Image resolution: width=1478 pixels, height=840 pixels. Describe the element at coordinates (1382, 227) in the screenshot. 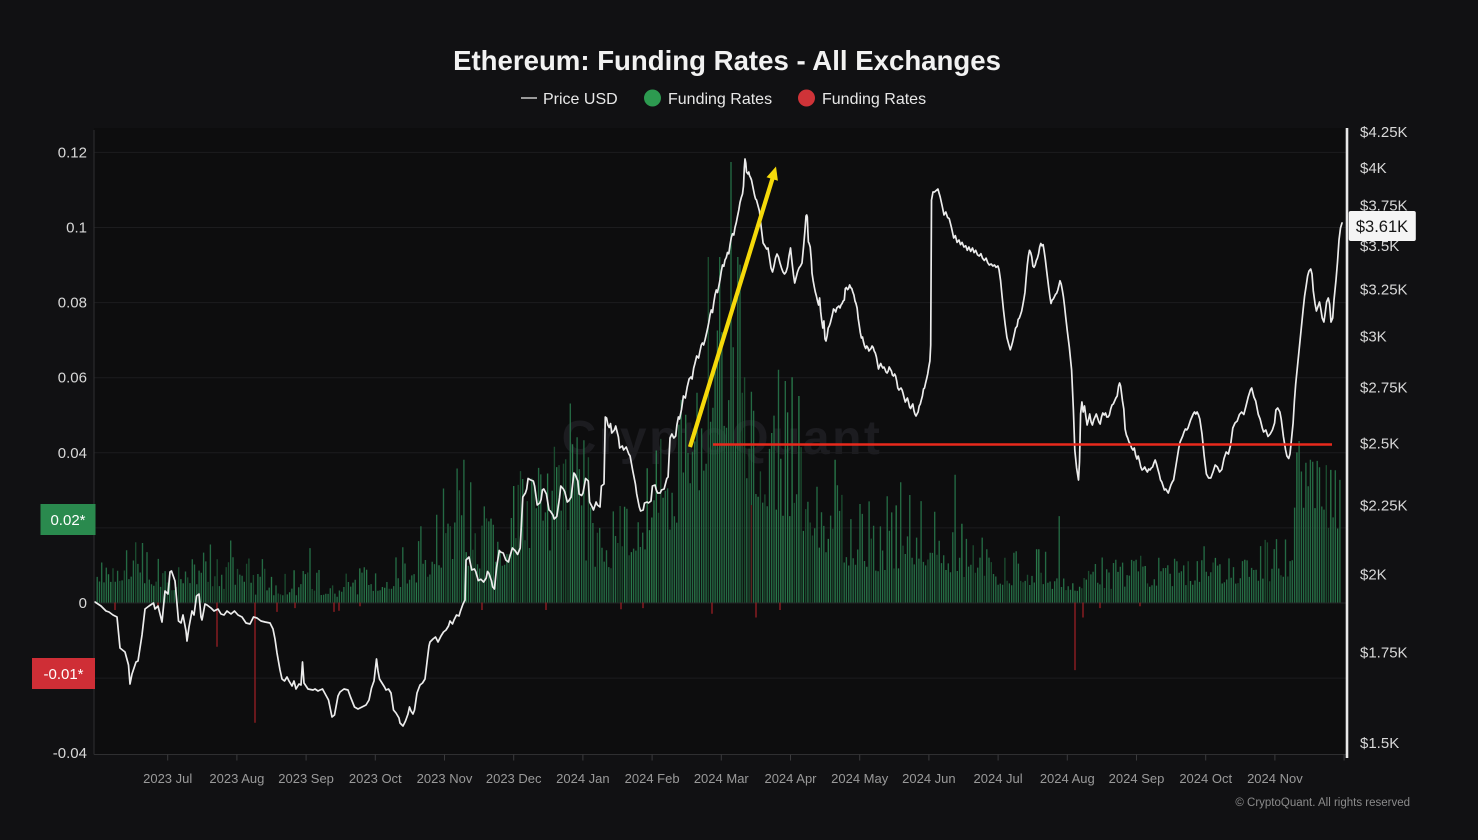

I see `svg-text: $3.61K` at that location.